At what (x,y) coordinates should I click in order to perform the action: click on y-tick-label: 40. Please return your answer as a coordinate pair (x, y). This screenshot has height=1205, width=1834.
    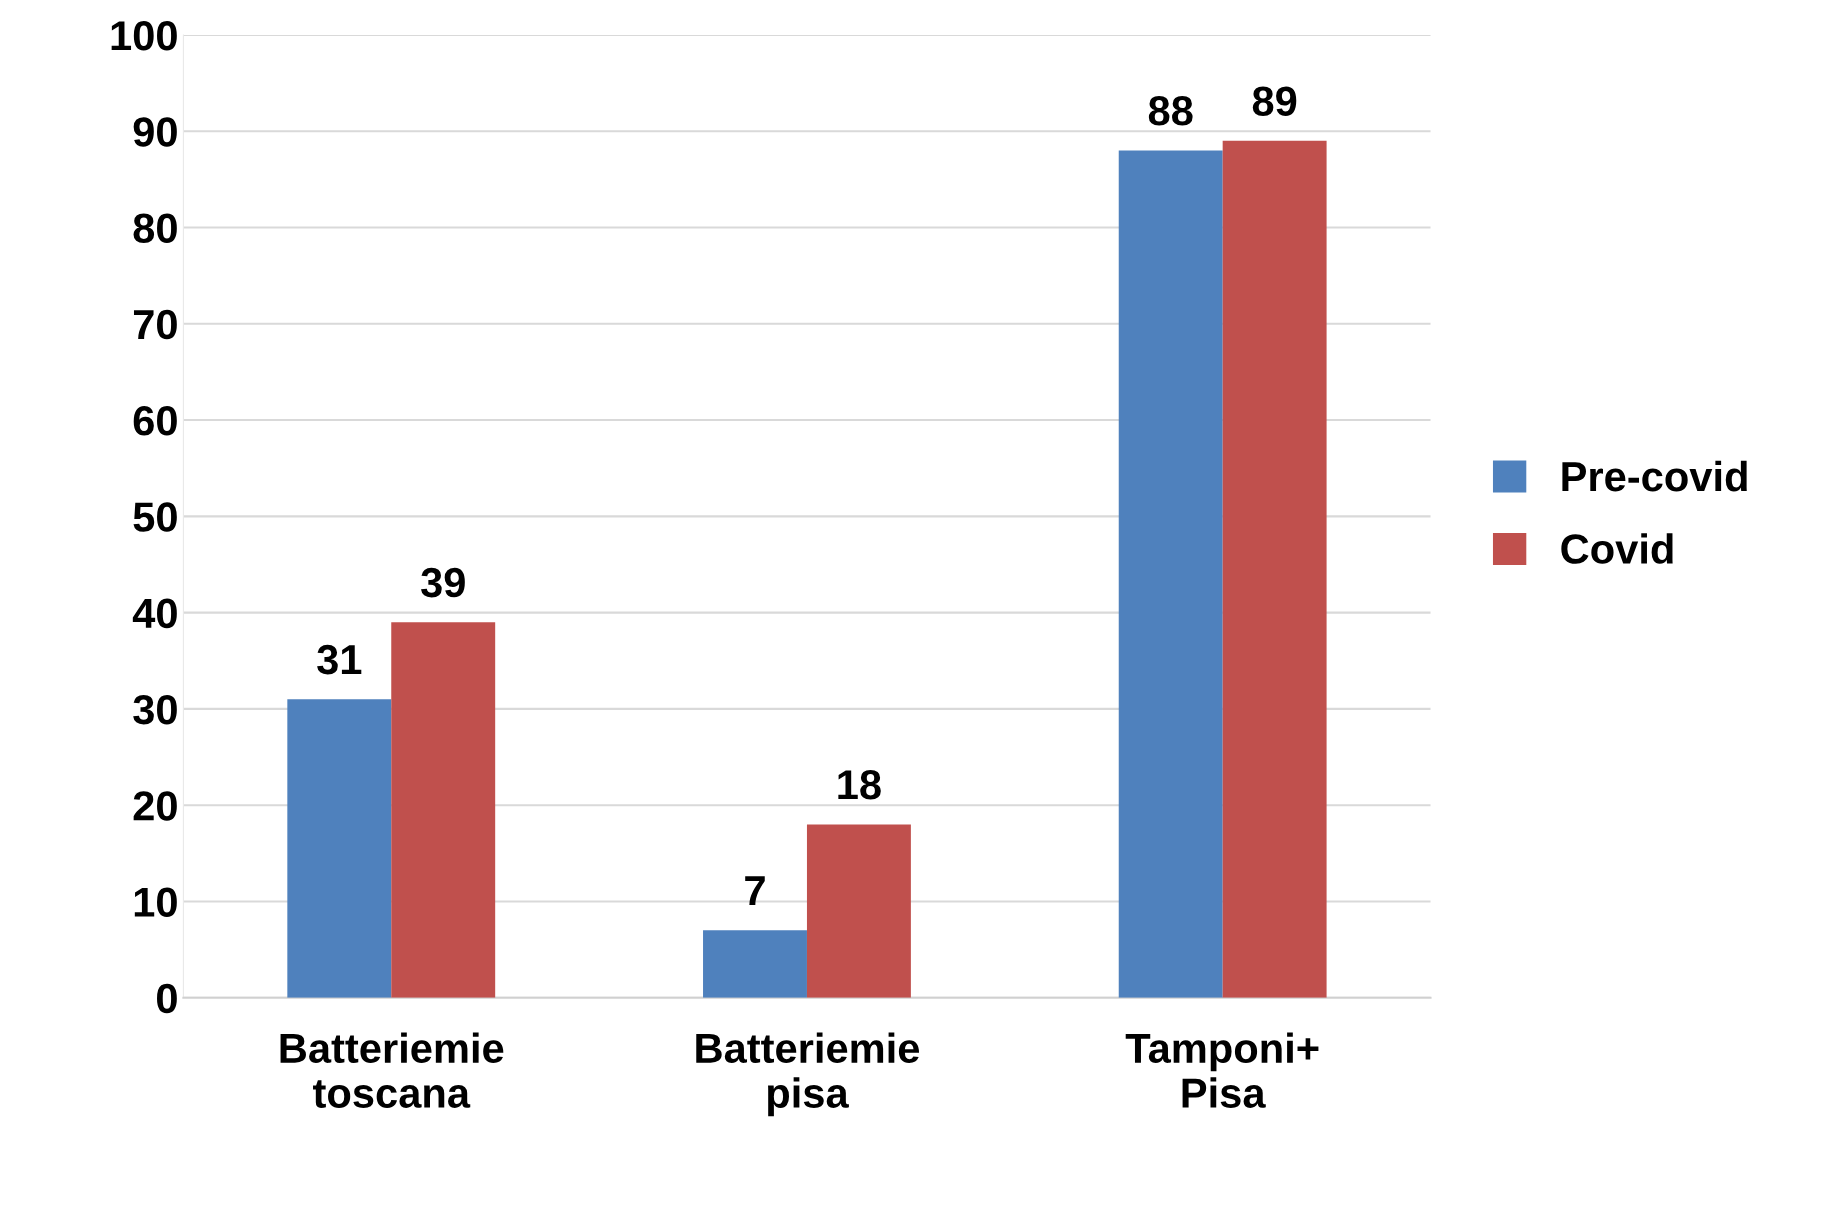
    Looking at the image, I should click on (154, 613).